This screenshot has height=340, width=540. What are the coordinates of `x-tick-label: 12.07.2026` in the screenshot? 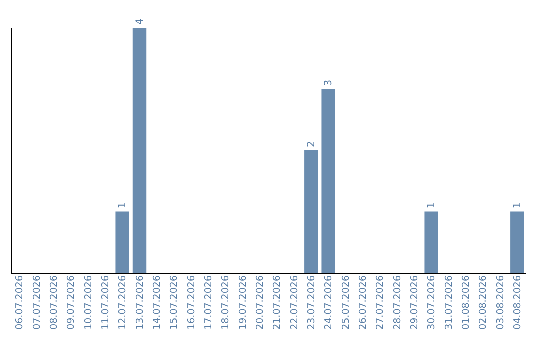 It's located at (123, 303).